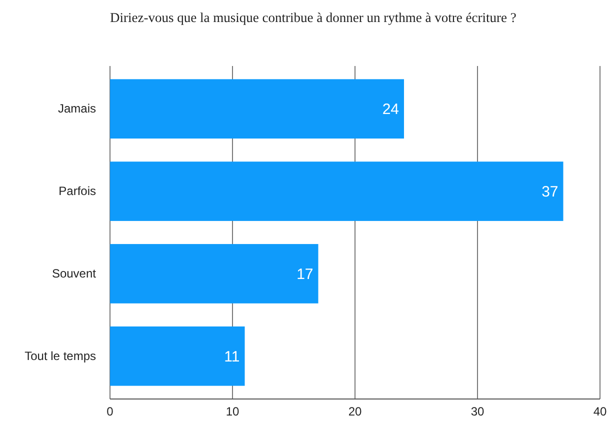 The image size is (609, 429). I want to click on x-tick-label: 30, so click(477, 411).